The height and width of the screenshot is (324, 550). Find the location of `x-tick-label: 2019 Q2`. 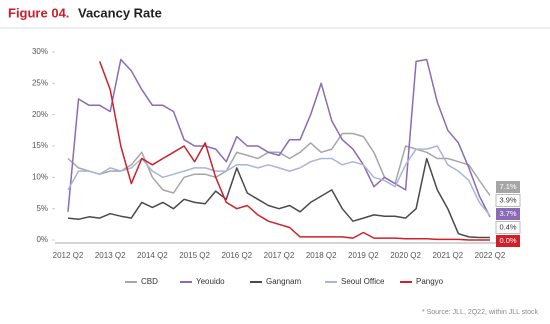

x-tick-label: 2019 Q2 is located at coordinates (363, 255).